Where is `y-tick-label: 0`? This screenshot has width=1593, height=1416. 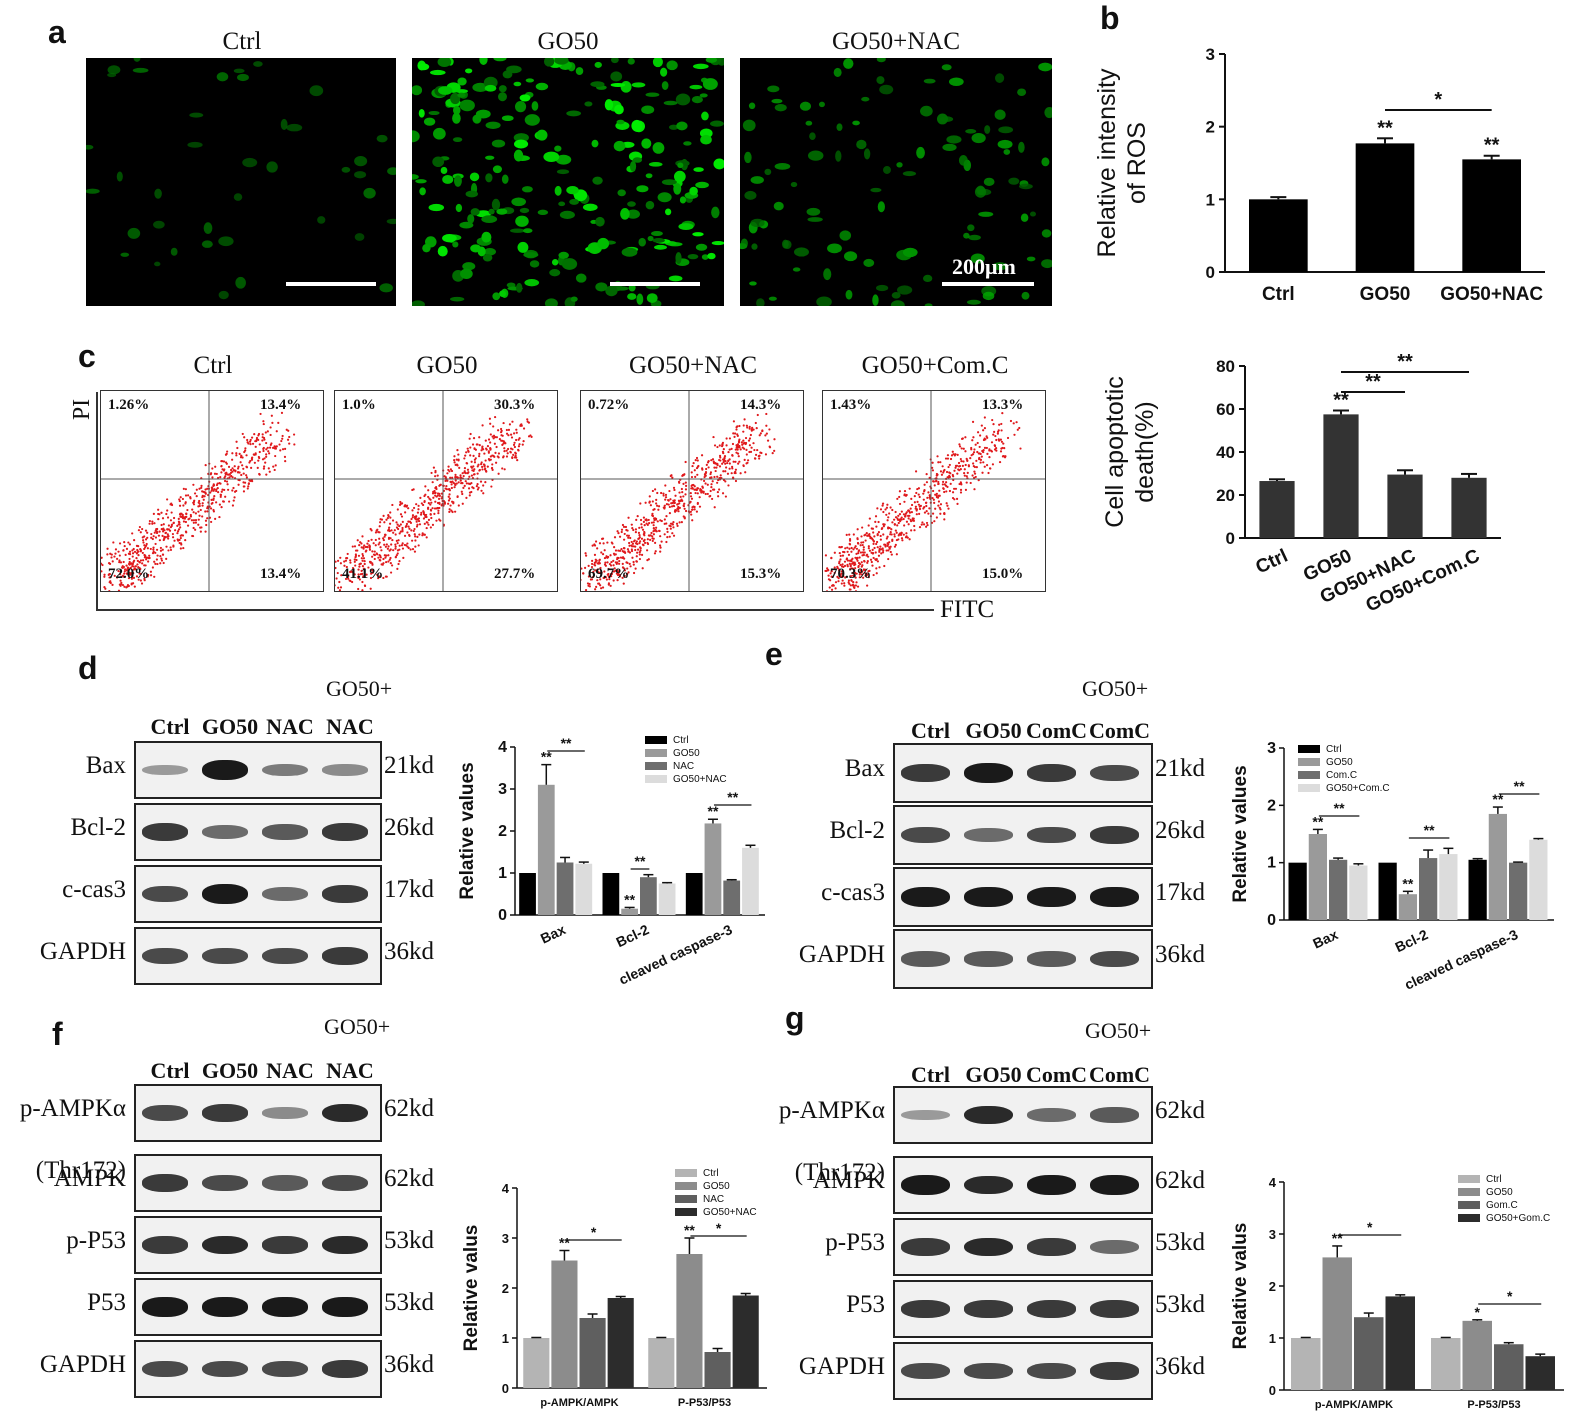 y-tick-label: 0 is located at coordinates (502, 915).